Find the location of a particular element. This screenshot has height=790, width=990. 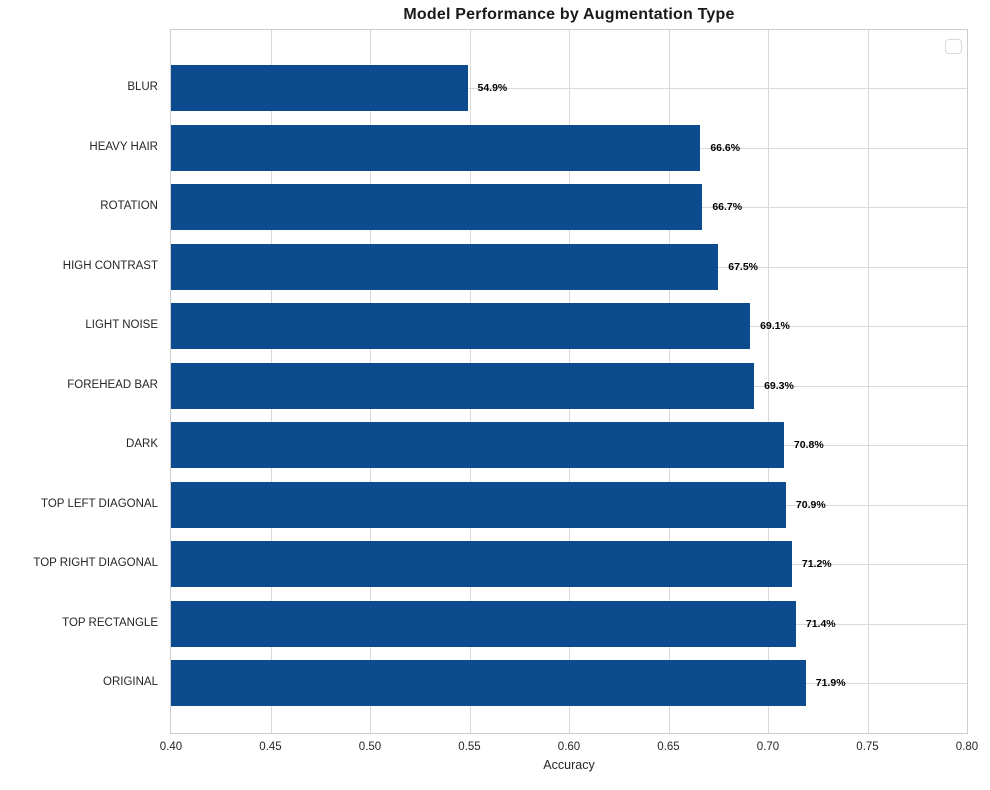

bar-top-left-diagonal is located at coordinates (478, 504).